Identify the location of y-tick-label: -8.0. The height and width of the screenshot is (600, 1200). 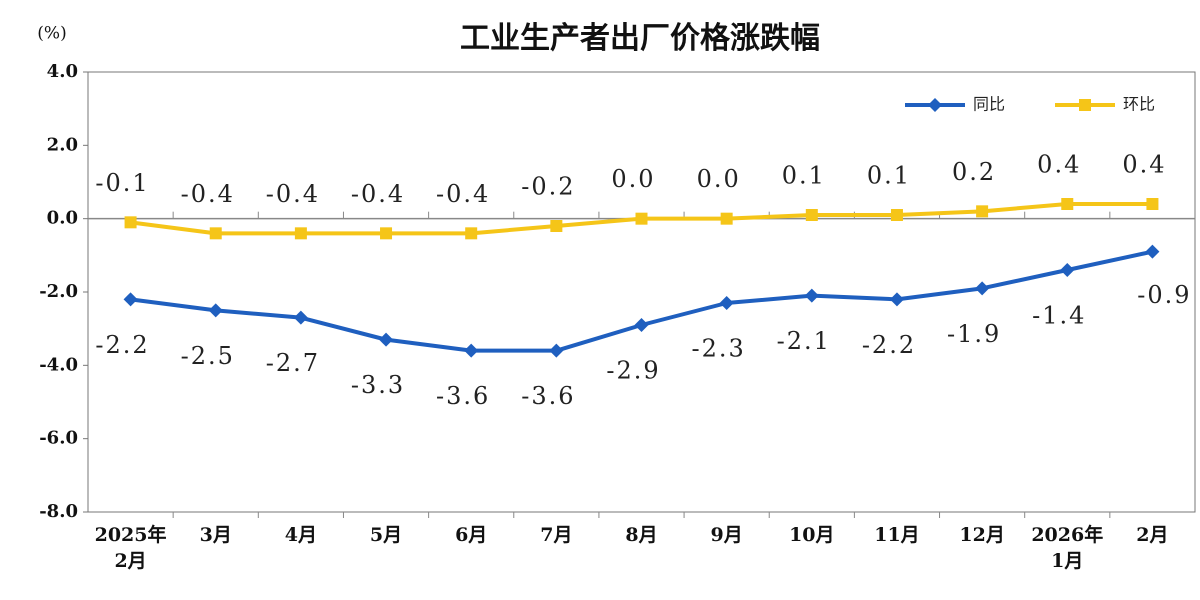
(58, 511).